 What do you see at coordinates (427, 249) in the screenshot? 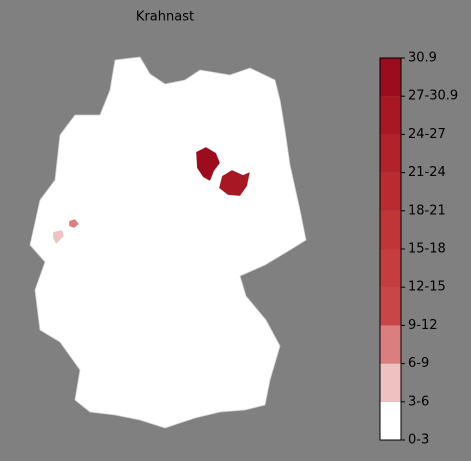
I see `colorbar-label: 15-18` at bounding box center [427, 249].